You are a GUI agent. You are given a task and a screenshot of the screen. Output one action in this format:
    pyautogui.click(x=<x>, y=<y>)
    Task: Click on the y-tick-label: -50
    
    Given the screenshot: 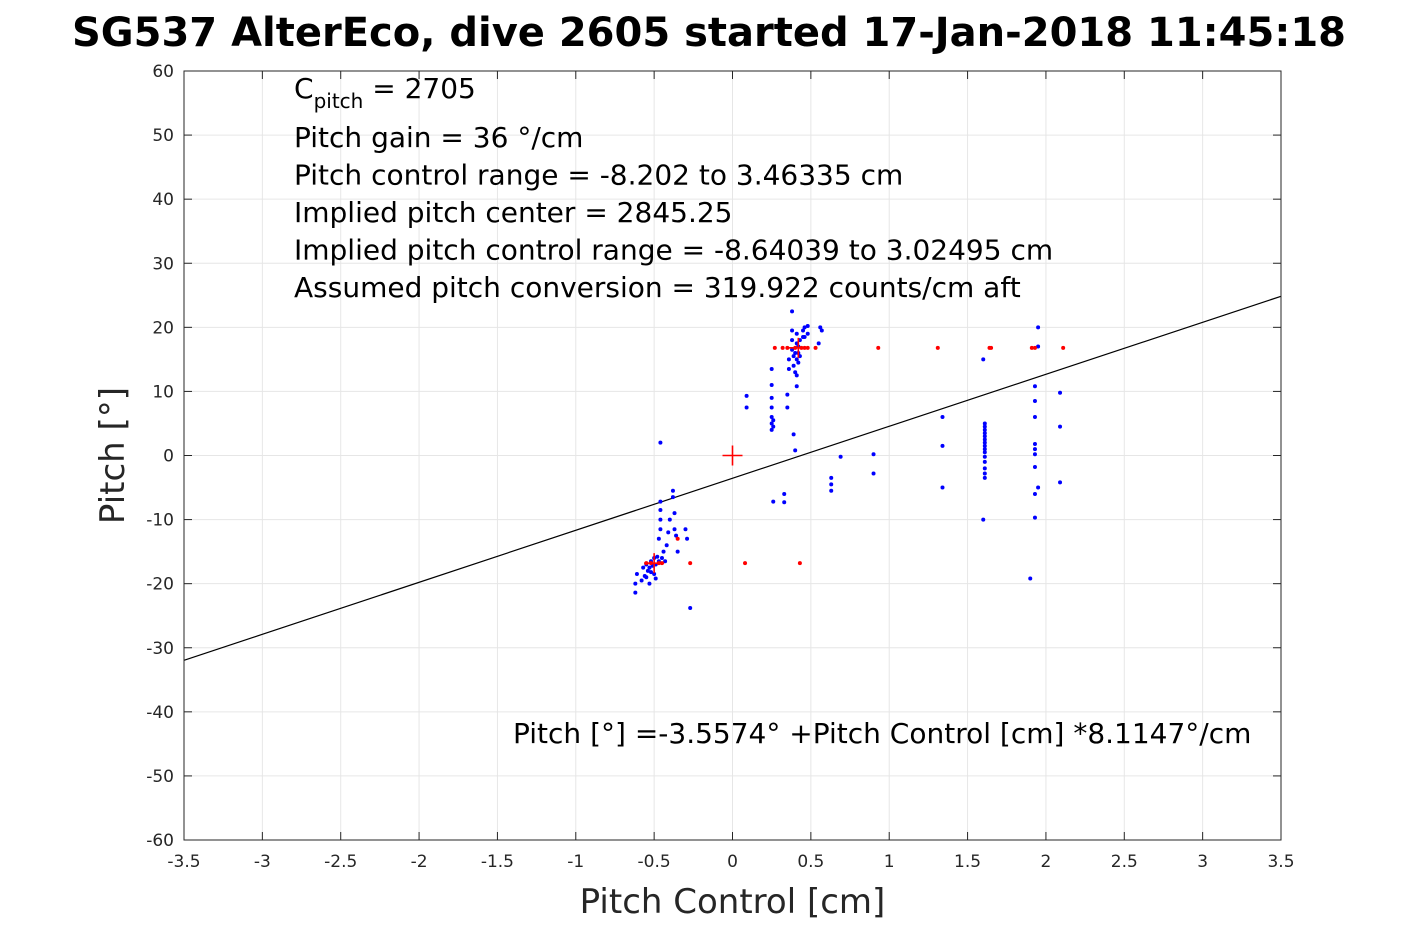 What is the action you would take?
    pyautogui.click(x=160, y=777)
    